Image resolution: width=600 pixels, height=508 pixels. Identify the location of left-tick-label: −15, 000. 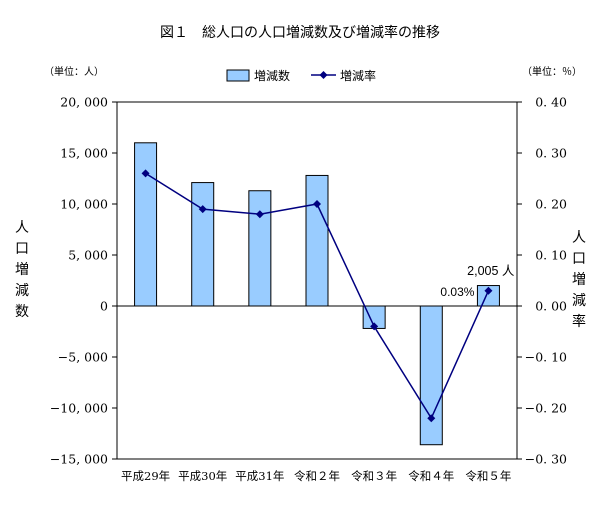
(79, 459).